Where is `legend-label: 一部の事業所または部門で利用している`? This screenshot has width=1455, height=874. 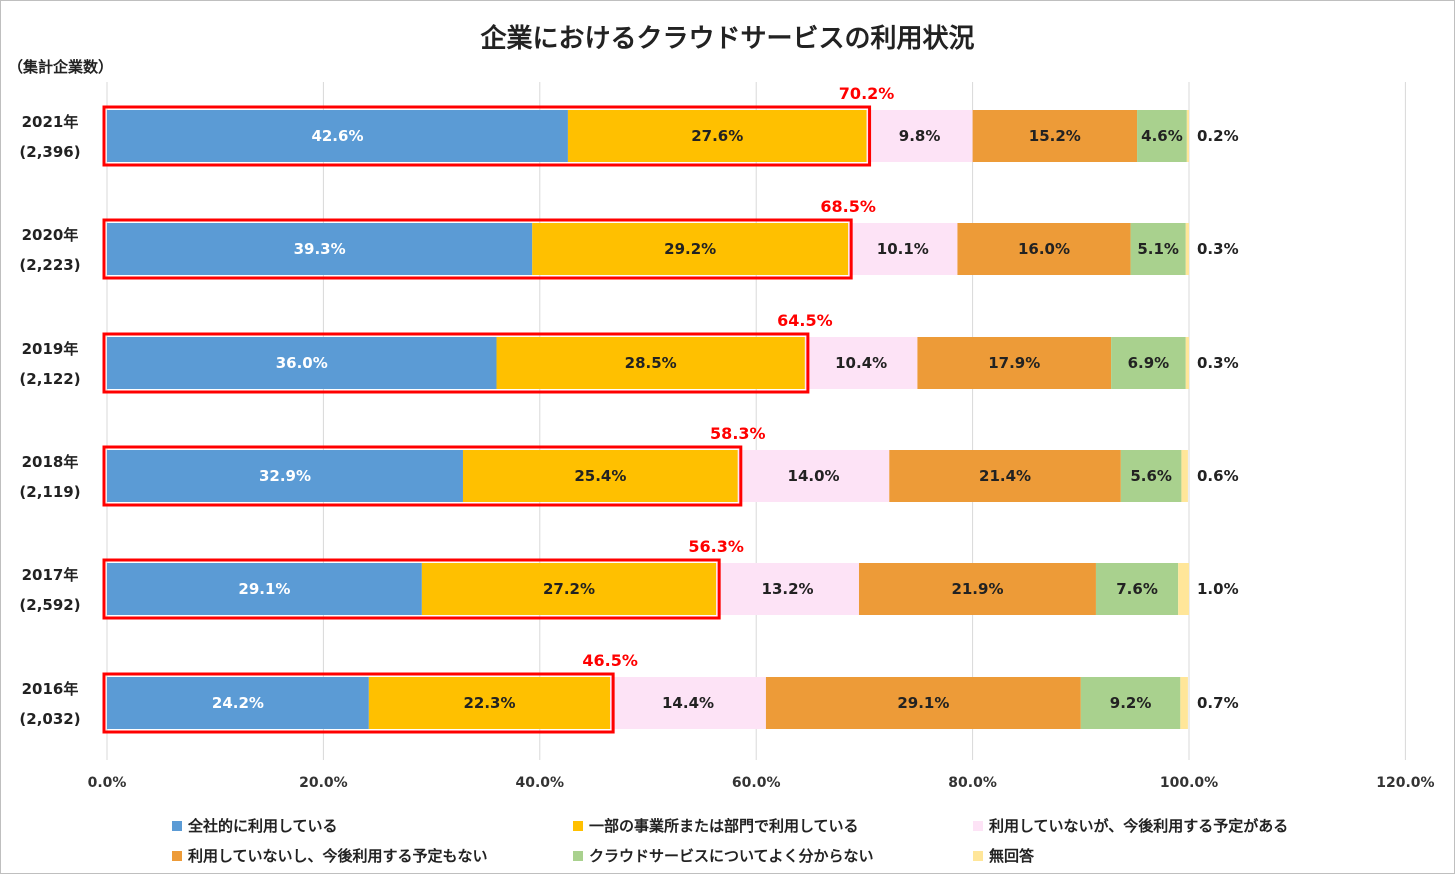
legend-label: 一部の事業所または部門で利用している is located at coordinates (724, 826).